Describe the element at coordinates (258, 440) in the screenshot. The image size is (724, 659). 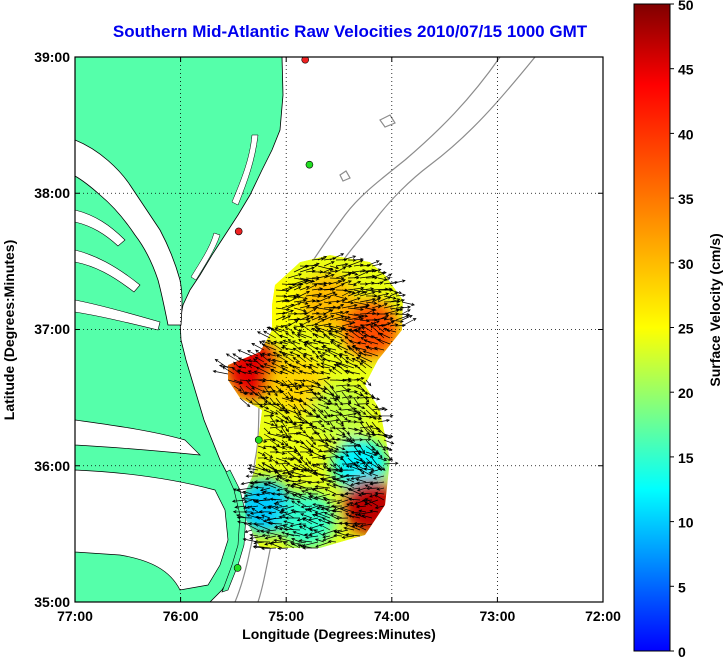
I see `active-station-marker` at that location.